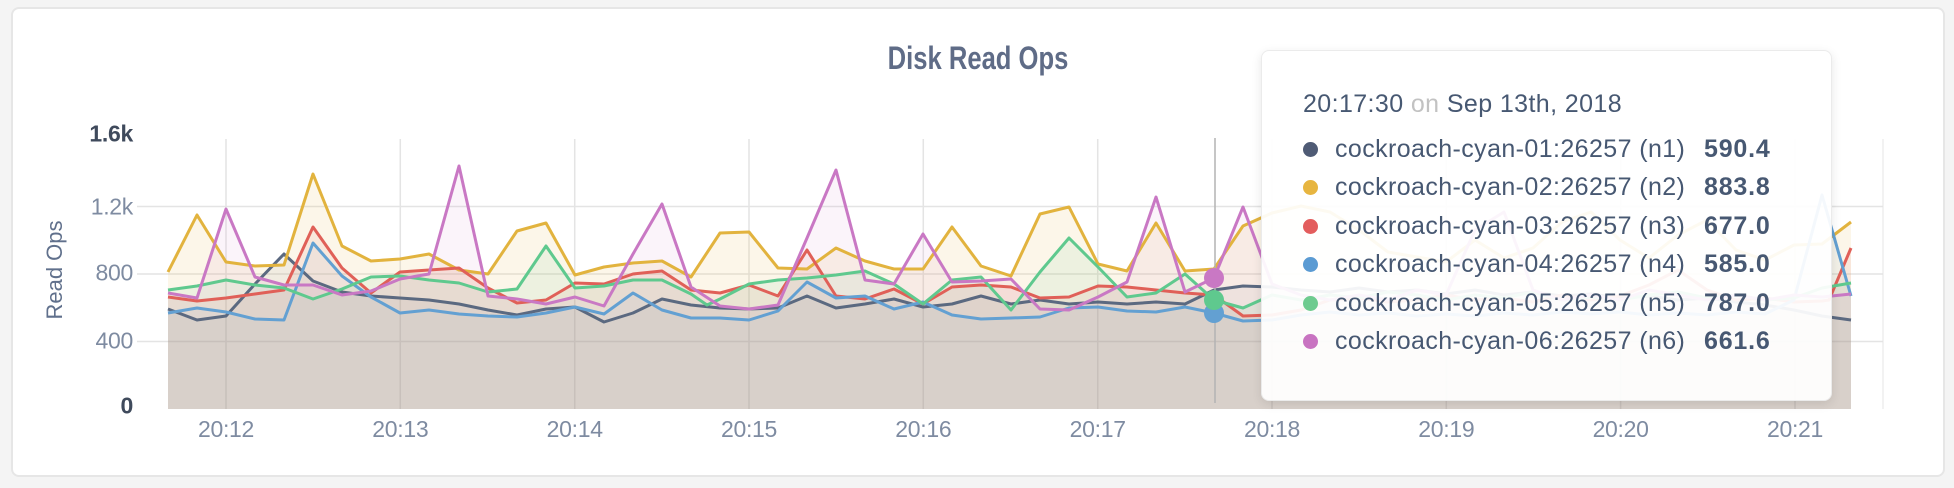 The height and width of the screenshot is (488, 1954). Describe the element at coordinates (111, 133) in the screenshot. I see `svg-text: 1.6k` at that location.